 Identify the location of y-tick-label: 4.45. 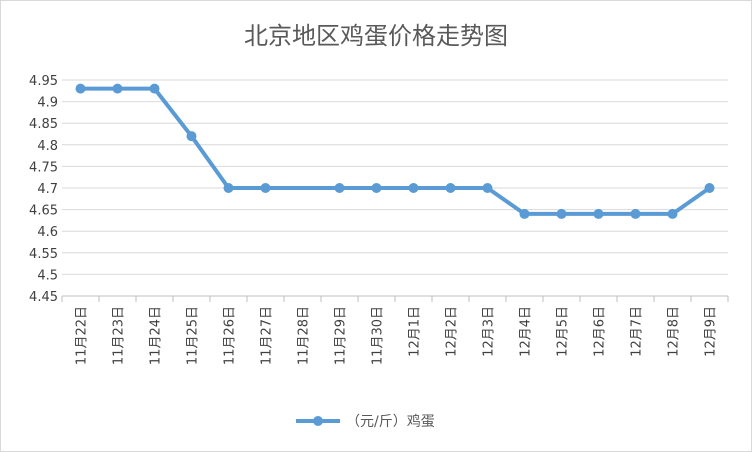
(43, 297).